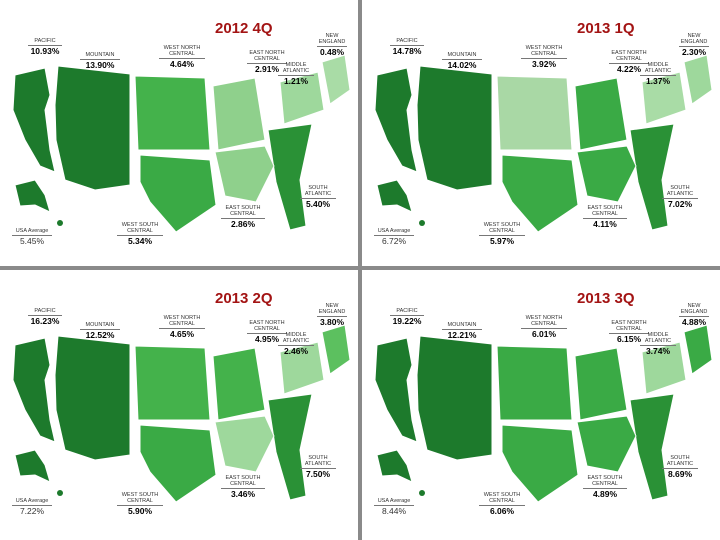  I want to click on region-label: MOUNTAIN 14.02%, so click(462, 61).